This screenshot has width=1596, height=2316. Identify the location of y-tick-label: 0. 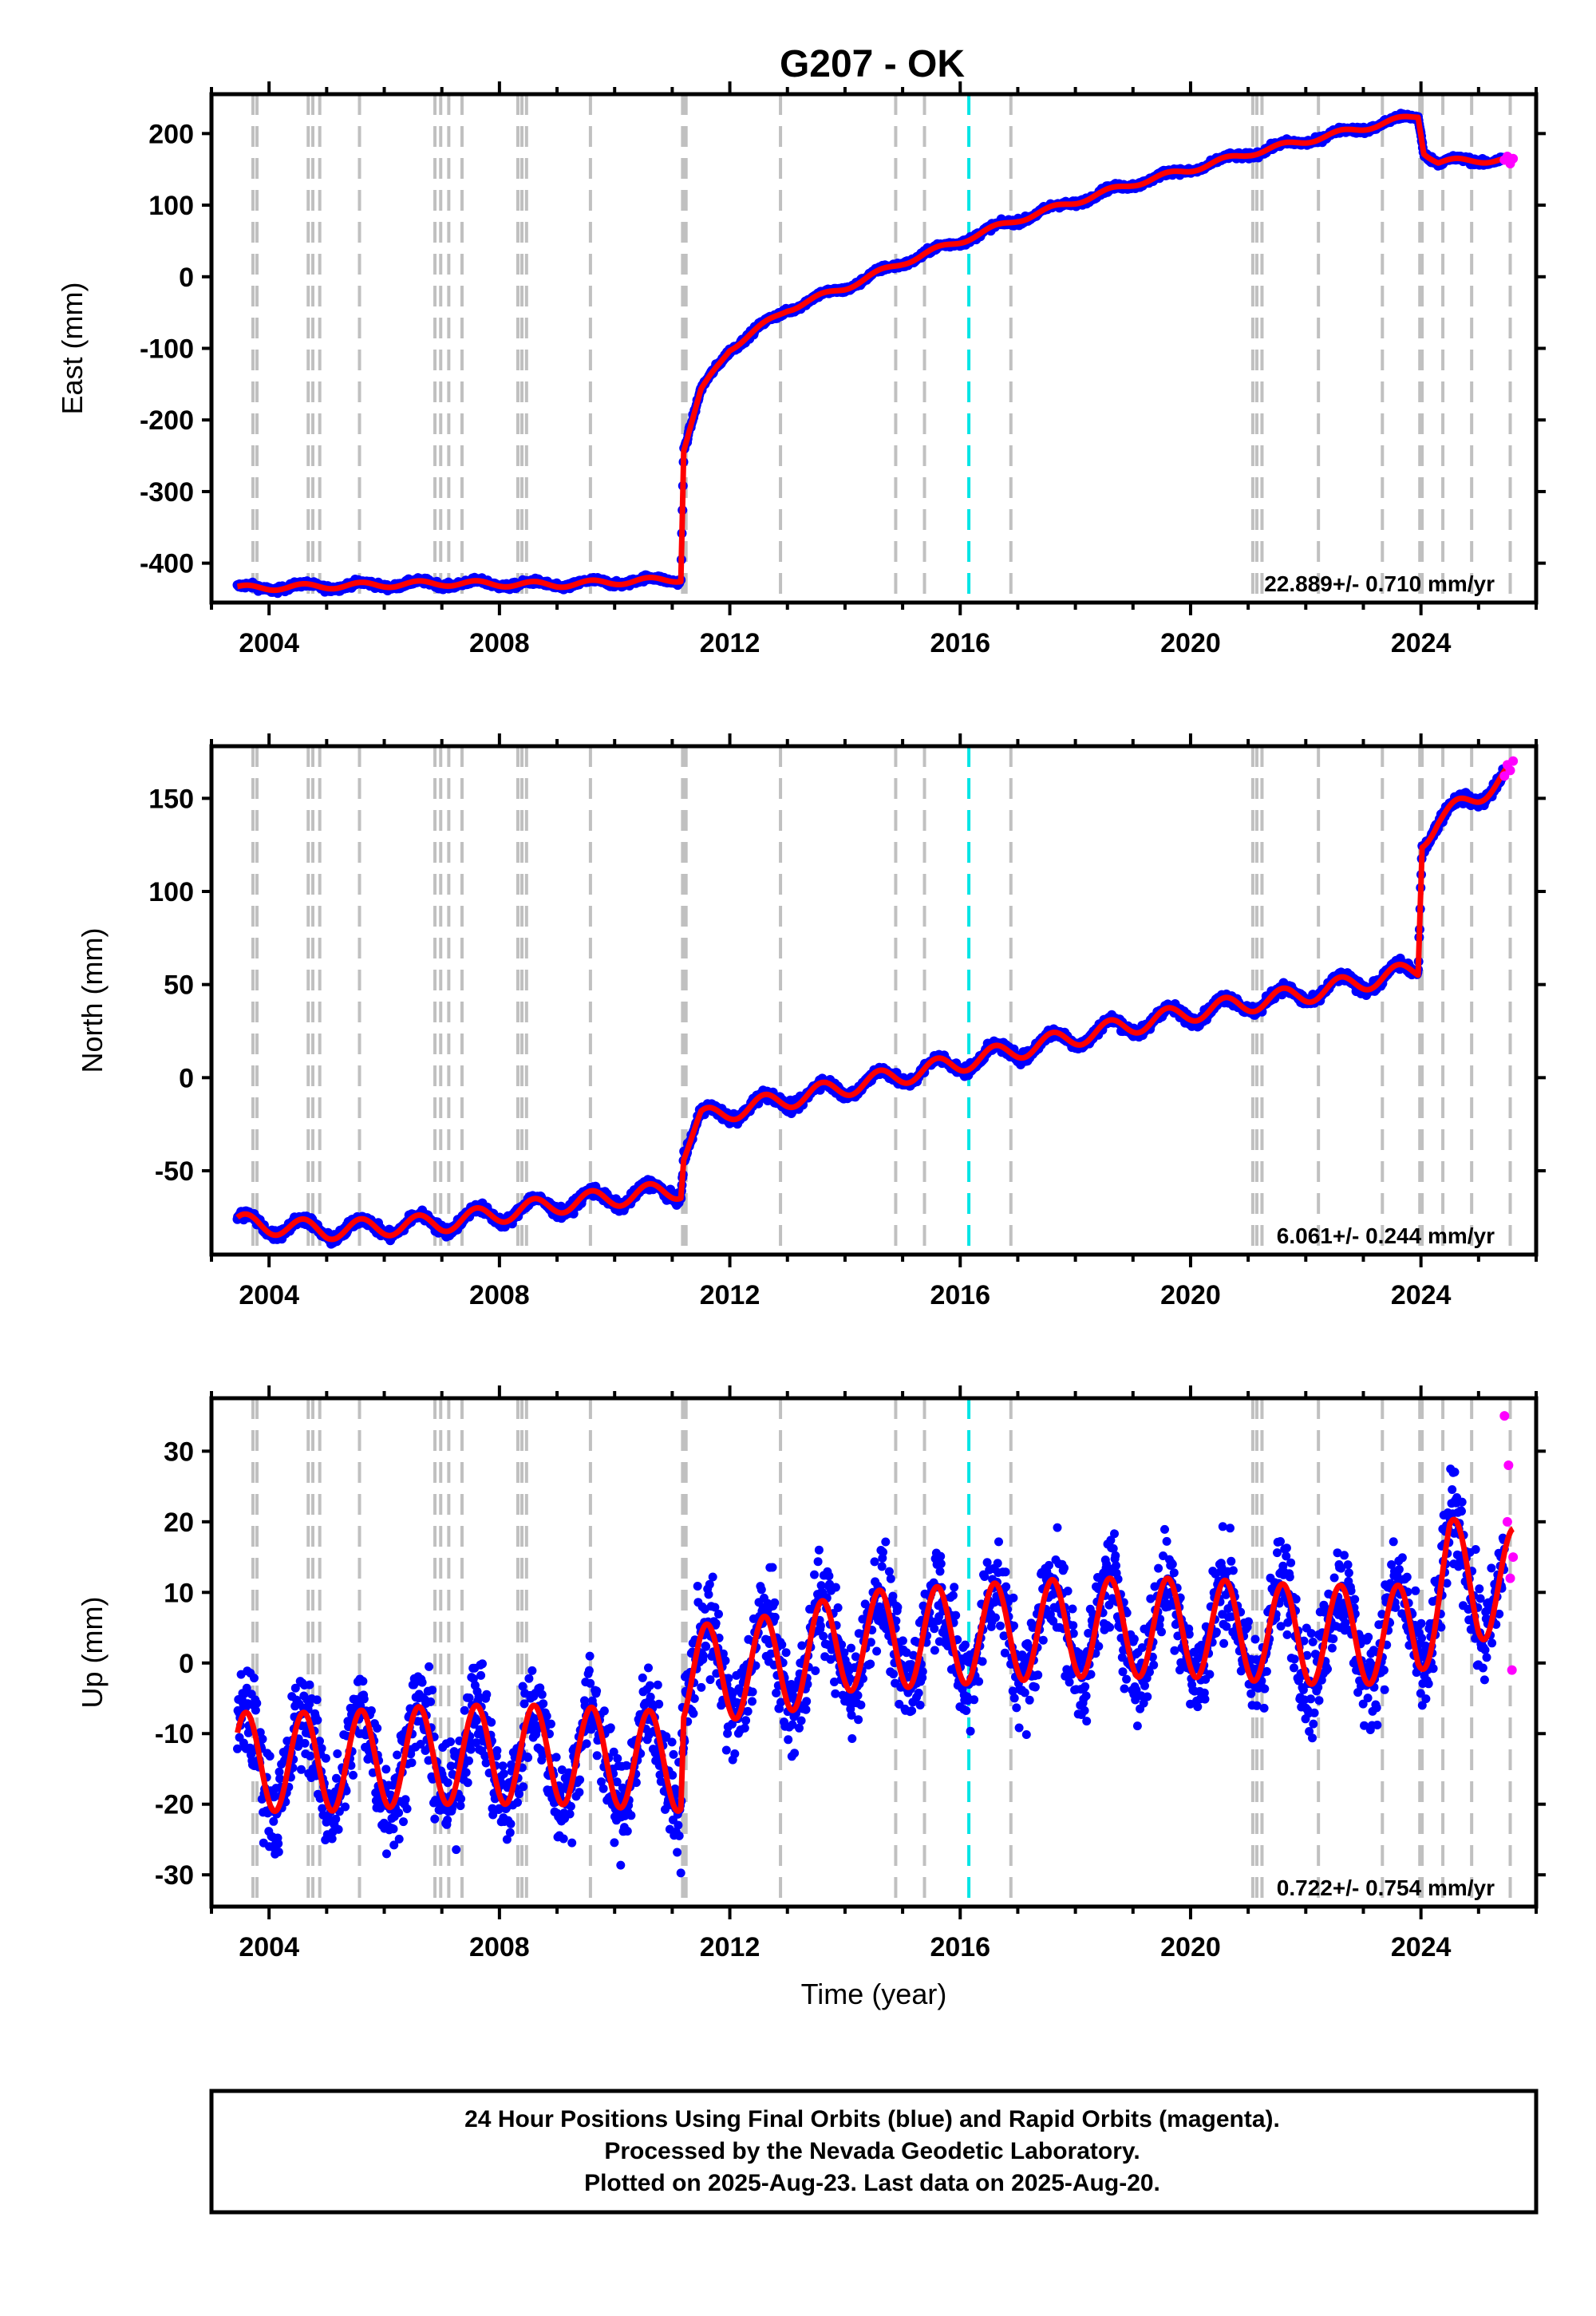
(186, 278).